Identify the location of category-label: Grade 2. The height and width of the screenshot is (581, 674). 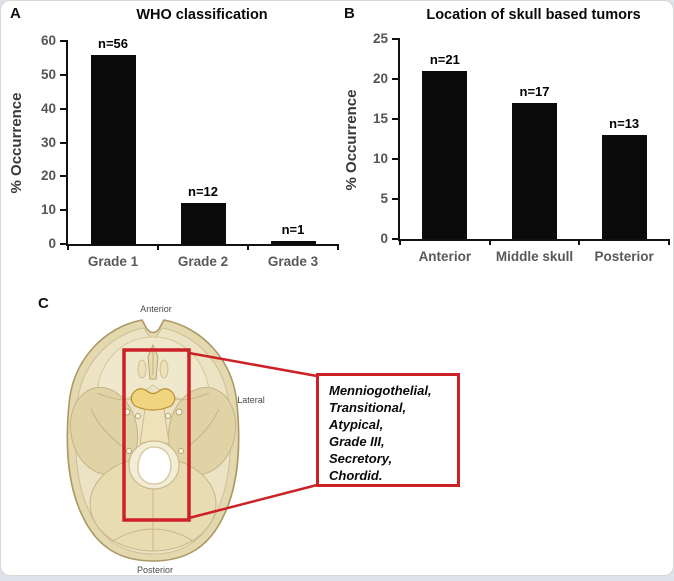
(203, 261).